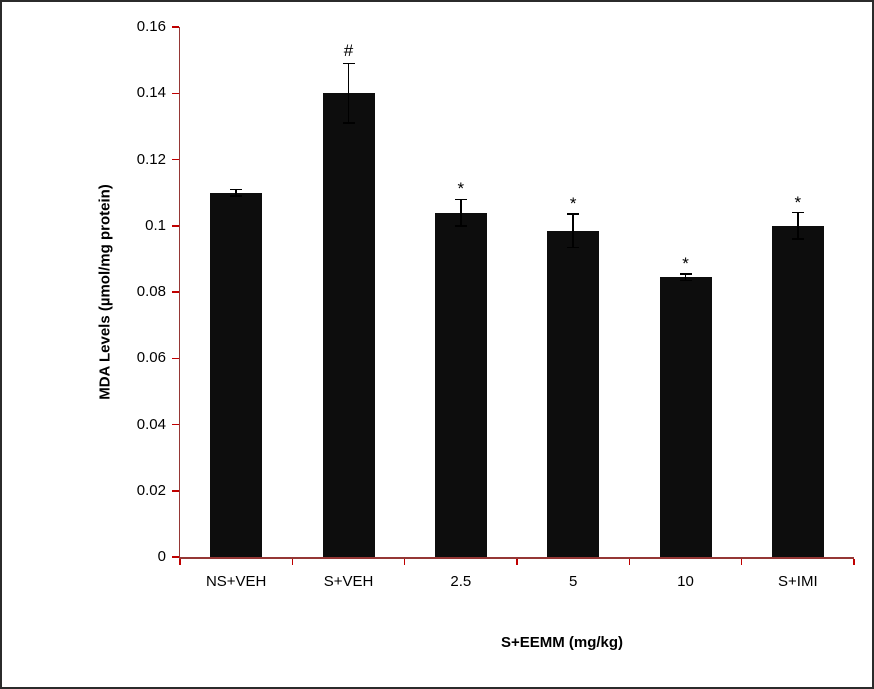  I want to click on y-tick-label: 0.06, so click(151, 358).